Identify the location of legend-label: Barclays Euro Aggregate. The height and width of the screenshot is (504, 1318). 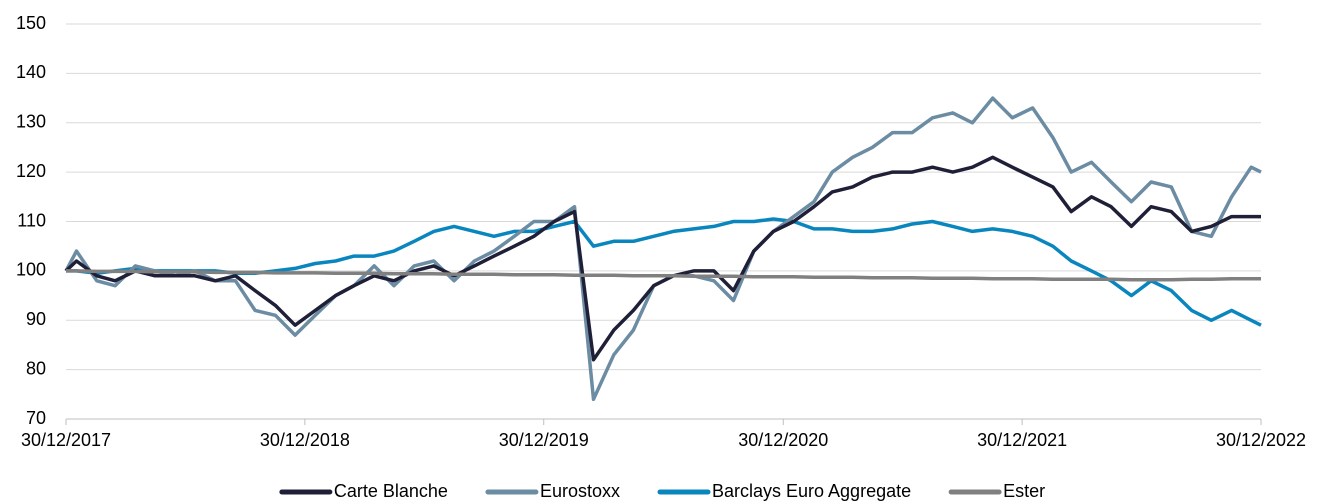
(811, 491).